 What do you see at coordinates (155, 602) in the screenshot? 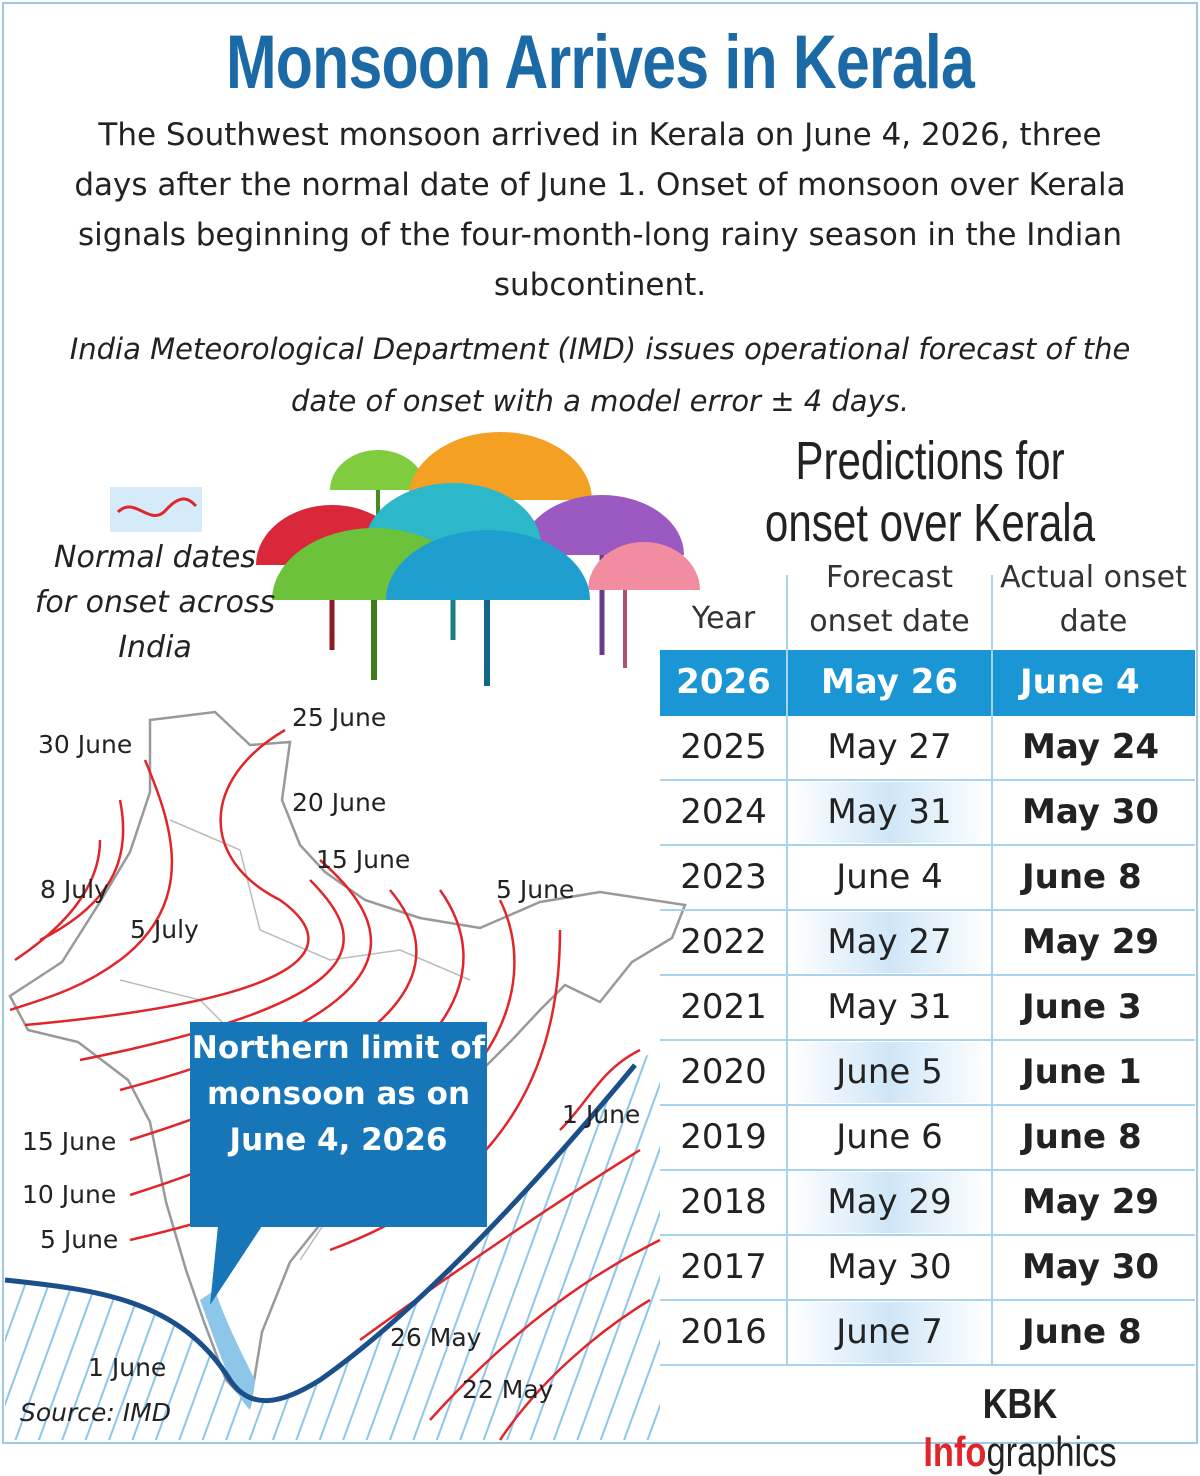
I see `legend-label: Normal dates for onset across India` at bounding box center [155, 602].